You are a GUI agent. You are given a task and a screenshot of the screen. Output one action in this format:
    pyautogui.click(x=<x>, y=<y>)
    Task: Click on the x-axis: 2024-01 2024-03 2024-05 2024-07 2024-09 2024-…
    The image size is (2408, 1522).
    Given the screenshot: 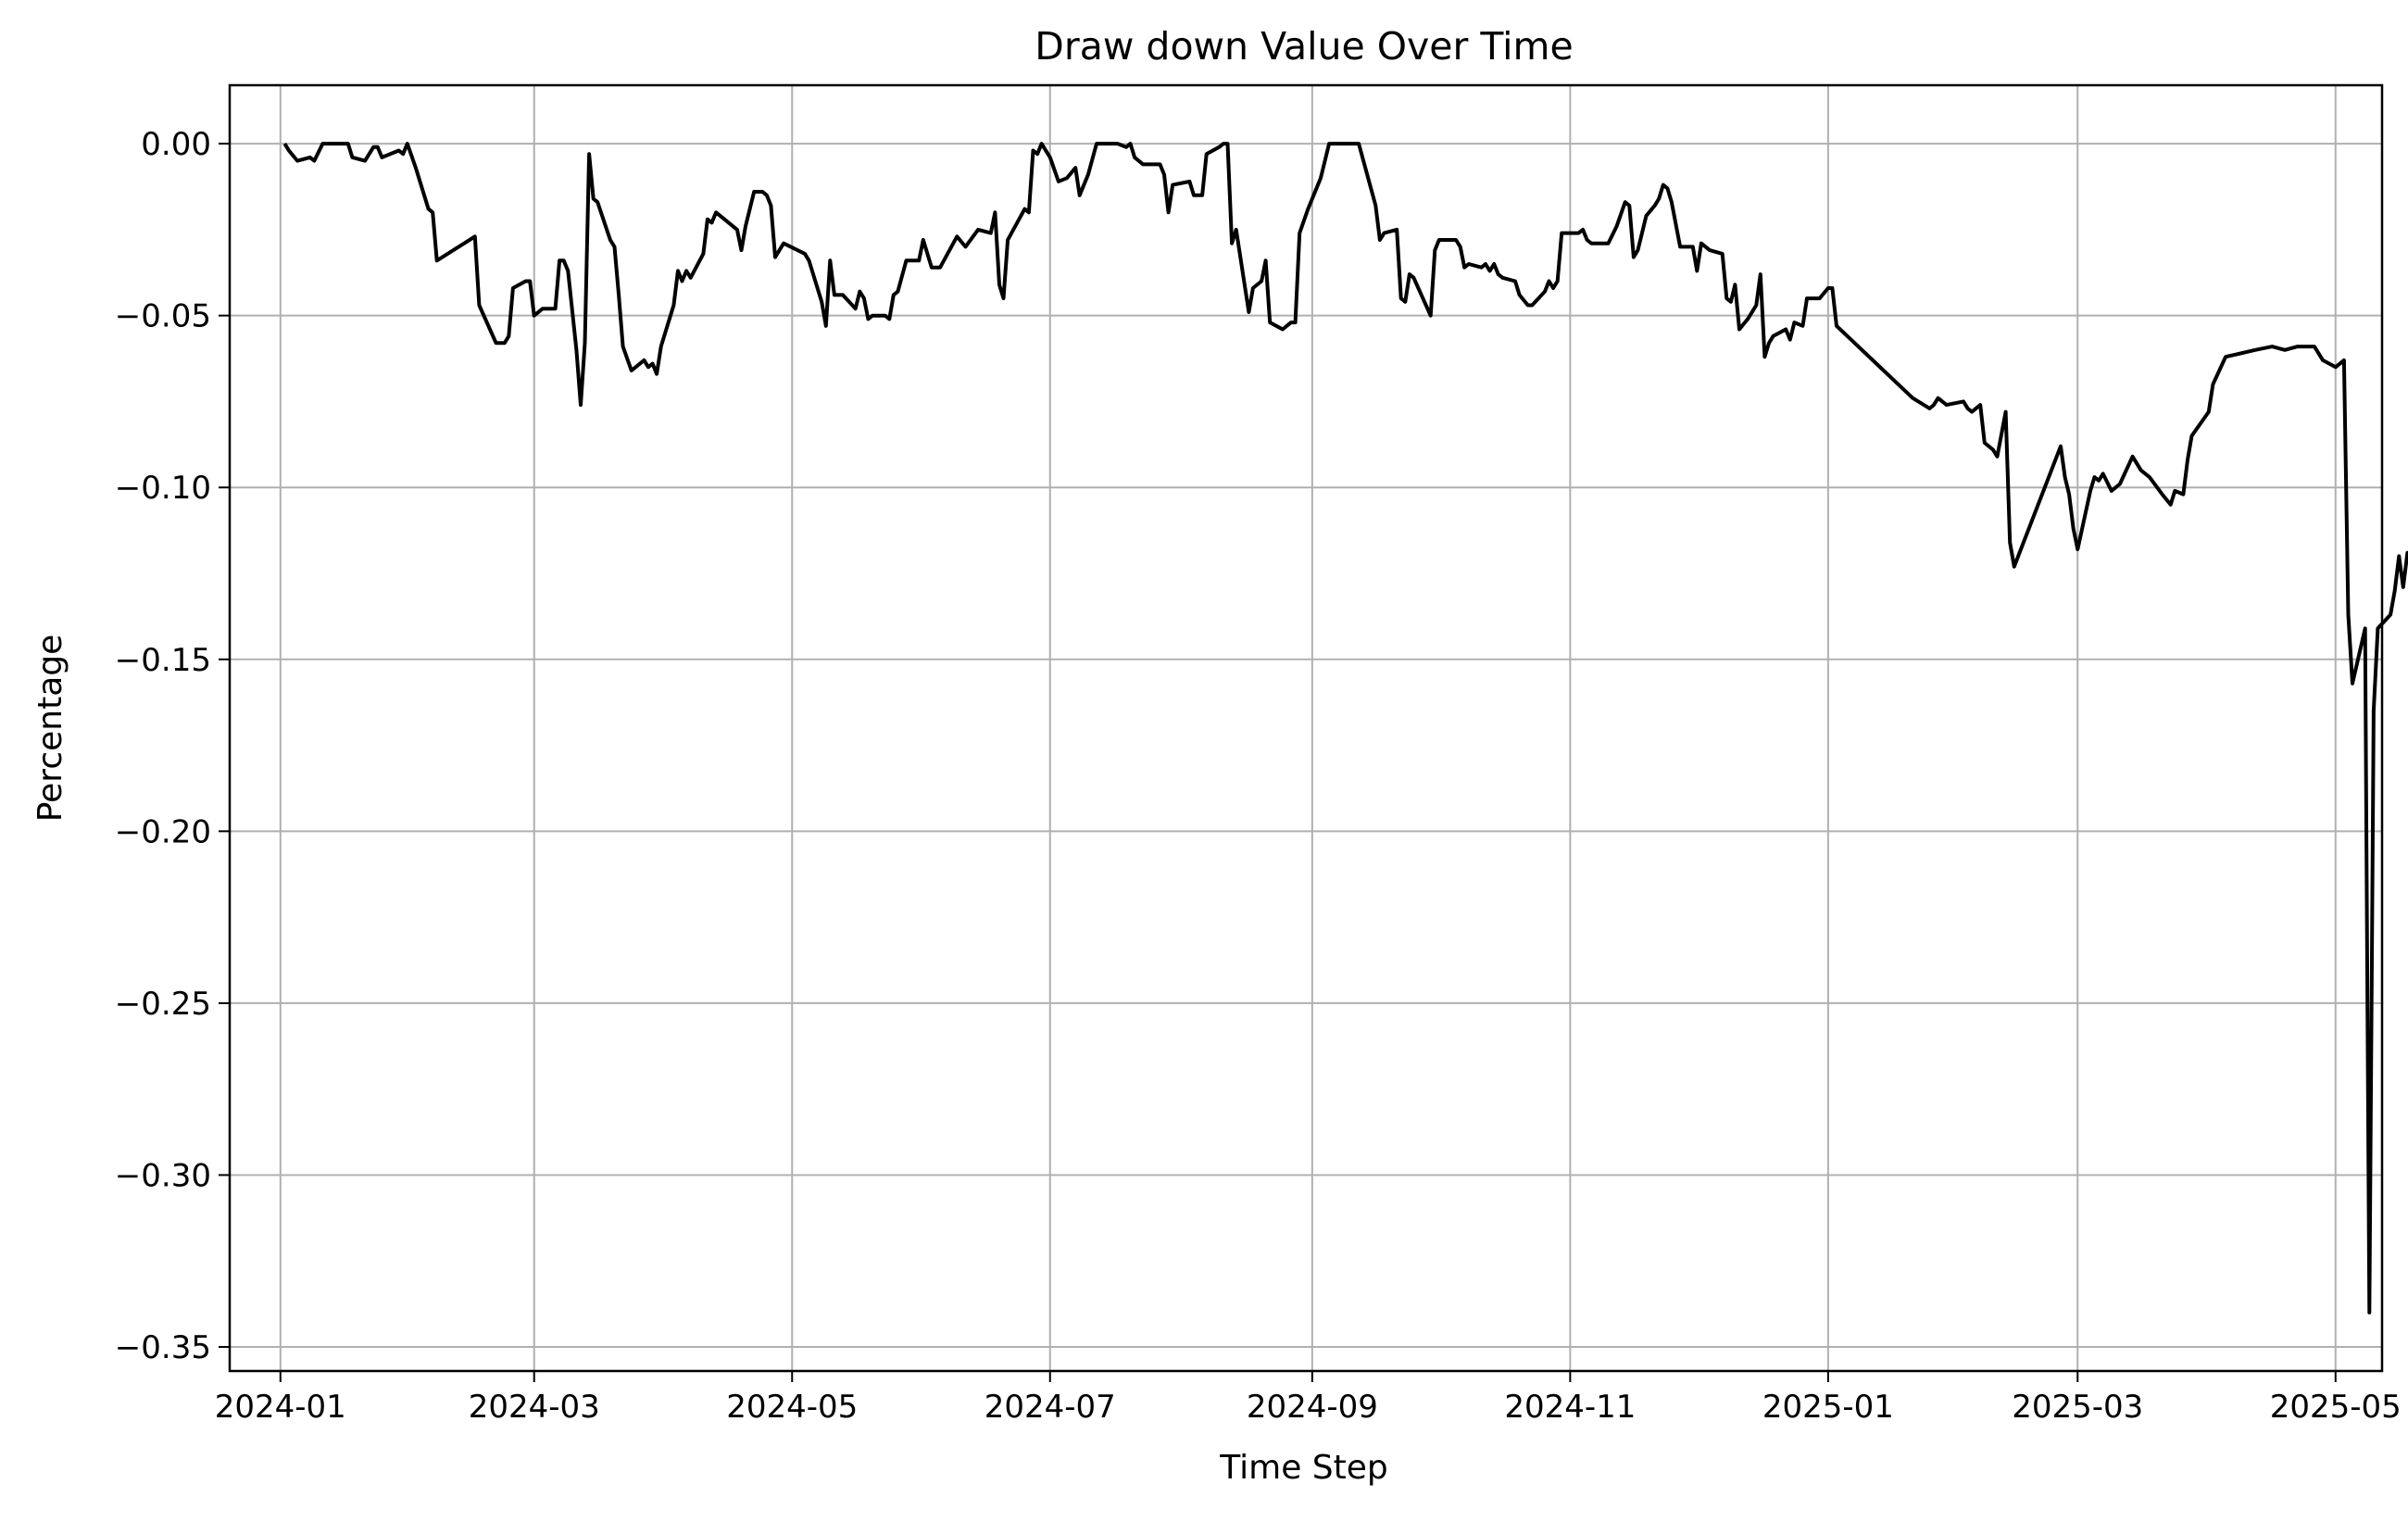 What is the action you would take?
    pyautogui.click(x=1308, y=1399)
    